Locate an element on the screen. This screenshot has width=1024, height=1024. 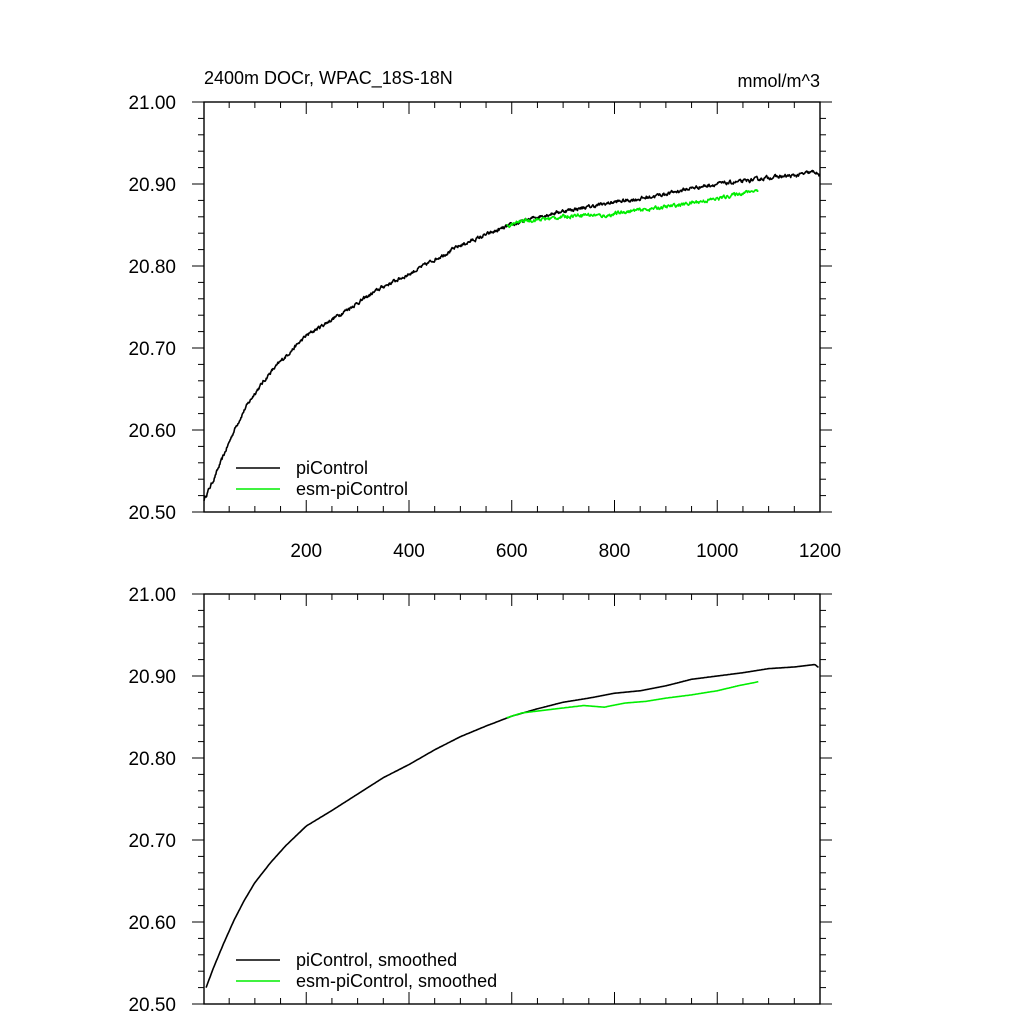
x-tick-label: 200 is located at coordinates (306, 551).